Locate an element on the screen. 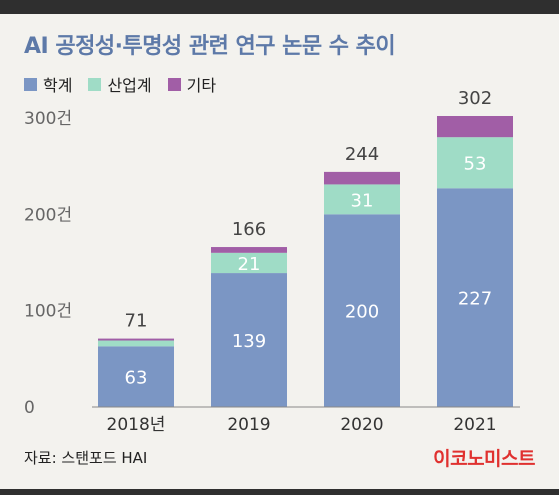  legend-label-other: 기타 is located at coordinates (201, 85).